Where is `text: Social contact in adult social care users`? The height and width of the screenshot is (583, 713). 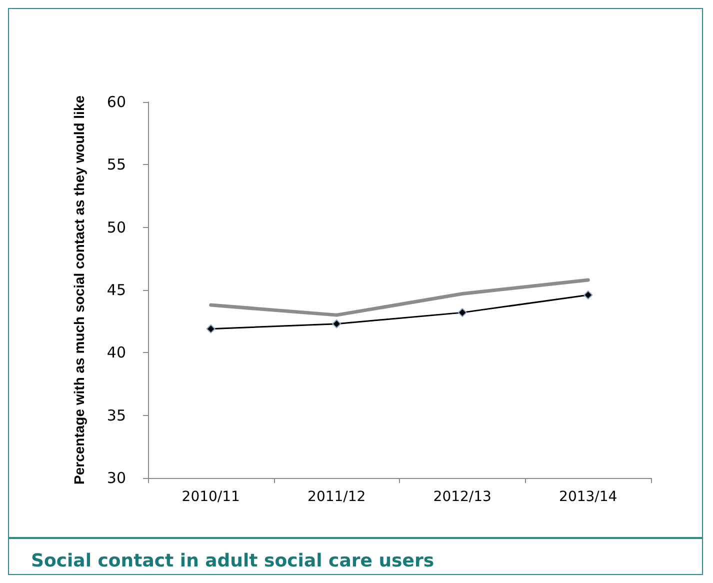 text: Social contact in adult social care users is located at coordinates (232, 561).